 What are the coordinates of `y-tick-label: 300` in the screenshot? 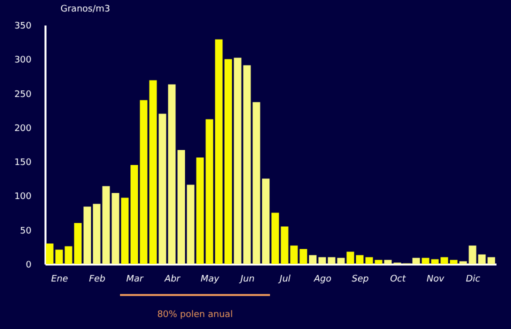 It's located at (23, 61).